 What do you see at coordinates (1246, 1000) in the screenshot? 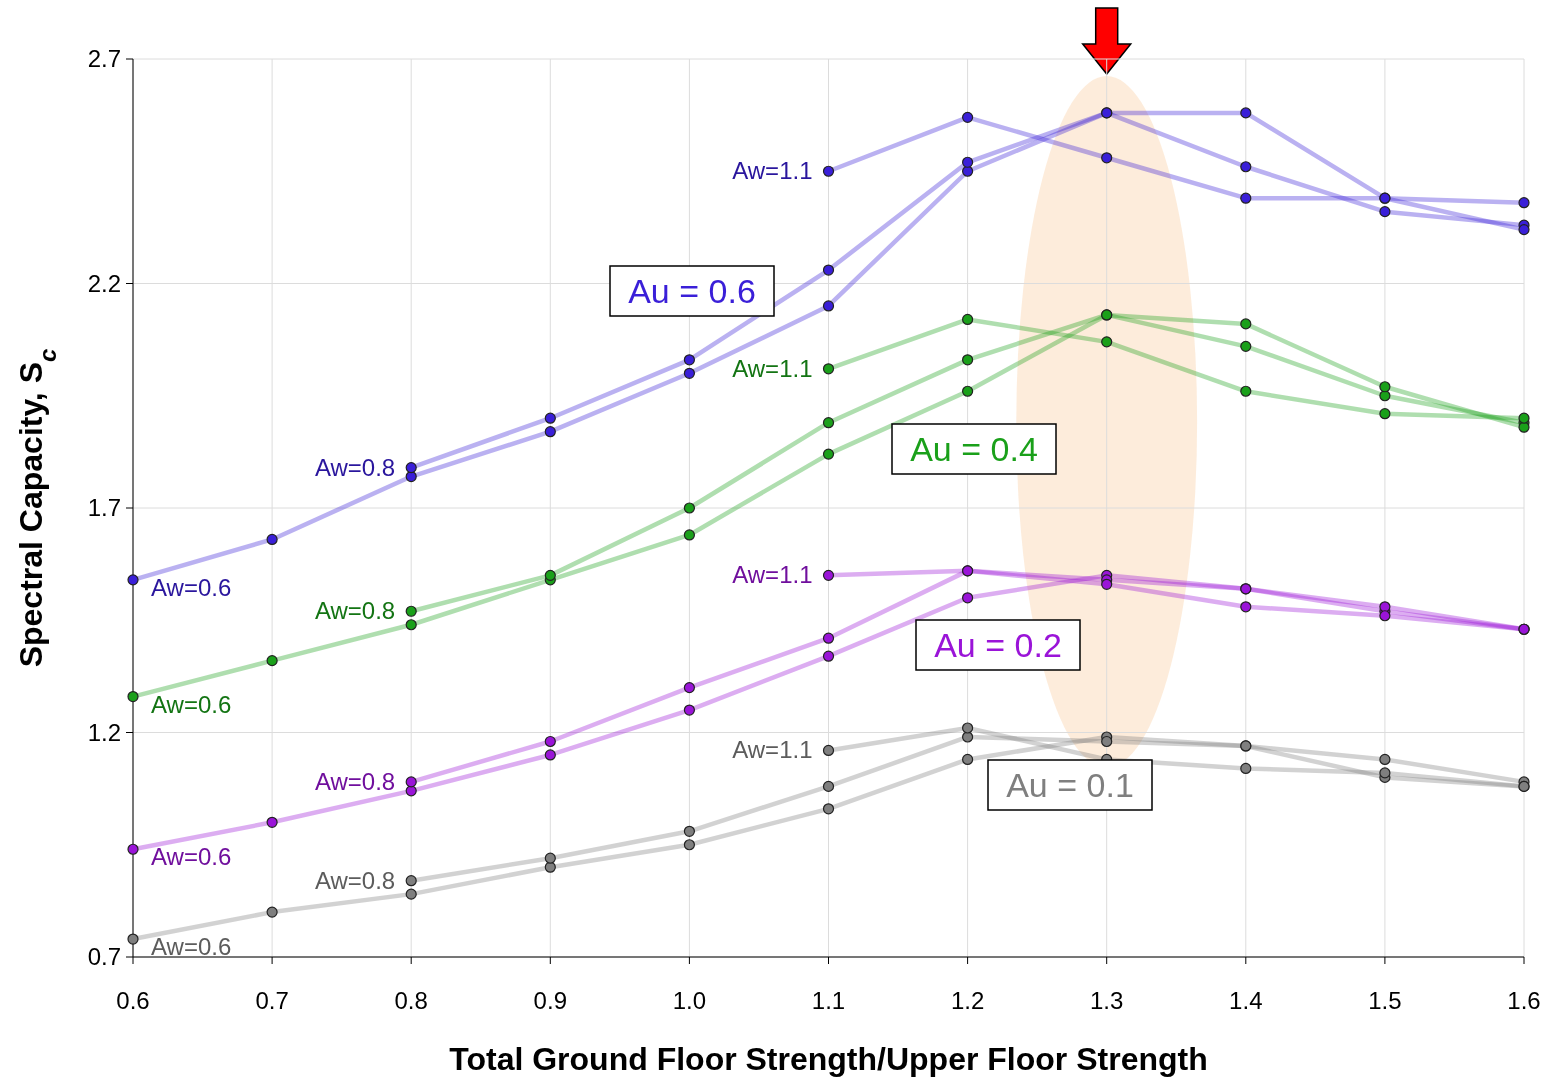
I see `x-tick-label: 1.4` at bounding box center [1246, 1000].